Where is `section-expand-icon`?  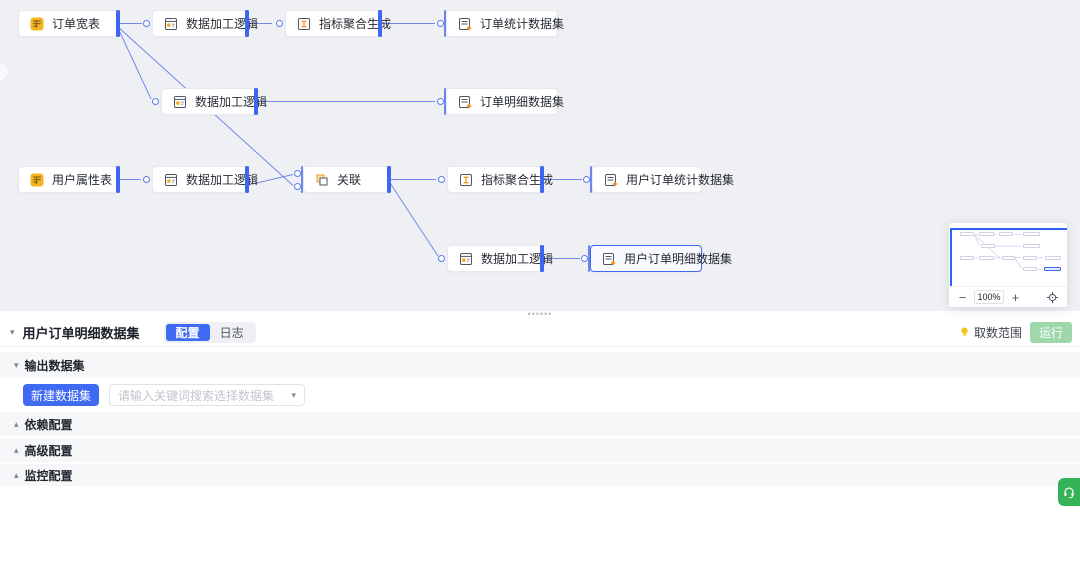 section-expand-icon is located at coordinates (16, 365).